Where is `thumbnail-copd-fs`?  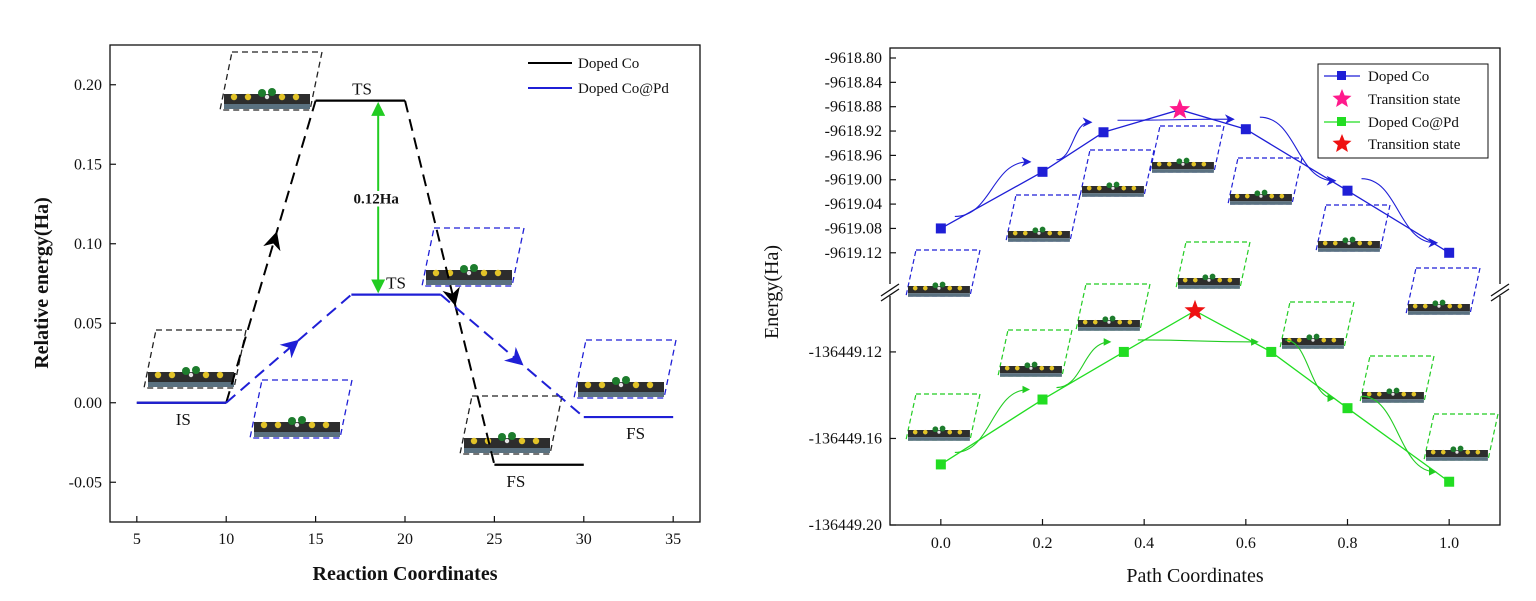 thumbnail-copd-fs is located at coordinates (625, 369).